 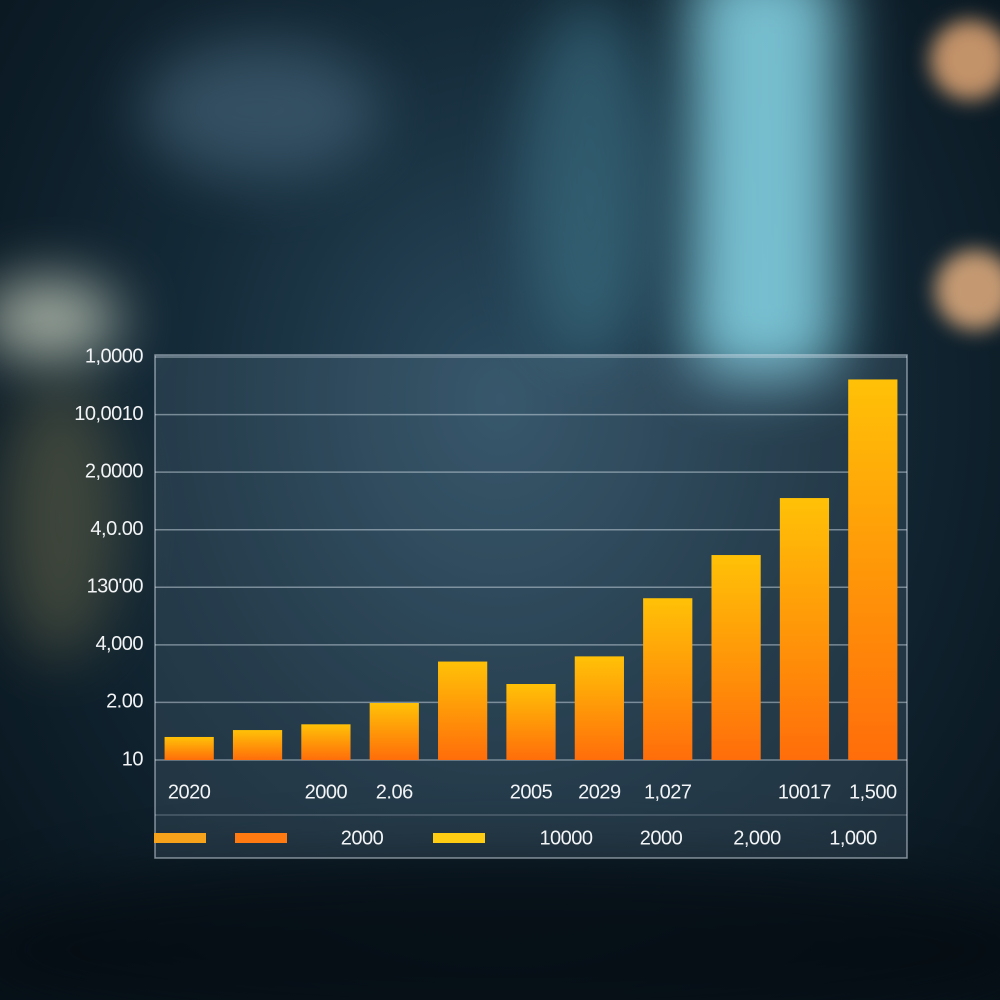 I want to click on y-tick-label: 10,0010, so click(x=108, y=414).